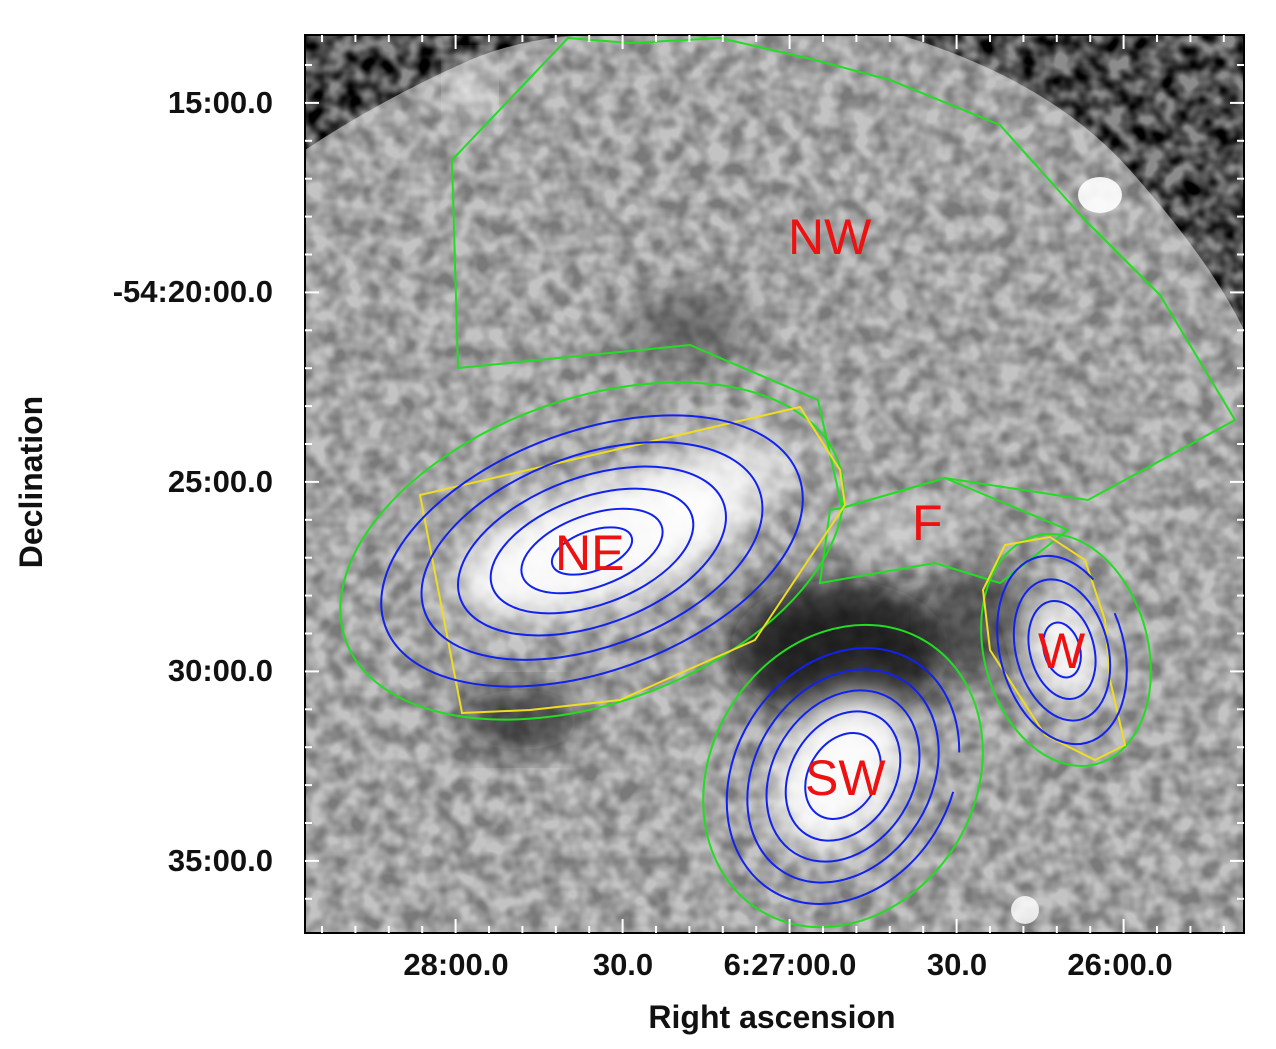 The height and width of the screenshot is (1049, 1276). Describe the element at coordinates (220, 860) in the screenshot. I see `y-tick-label: 35:00.0` at that location.